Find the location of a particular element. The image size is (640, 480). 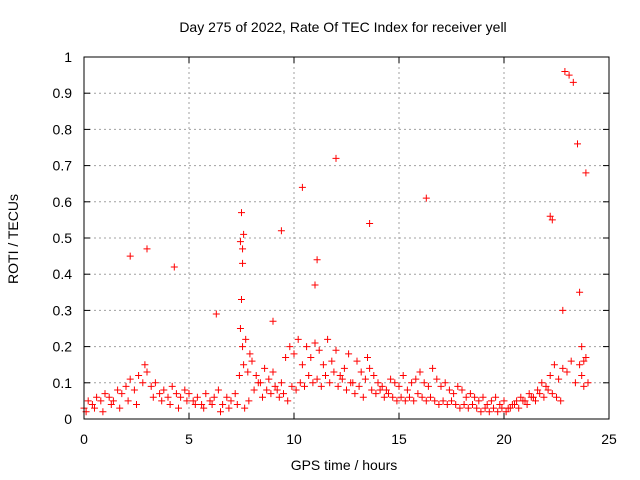

y-tick-label: 0.8 is located at coordinates (63, 129).